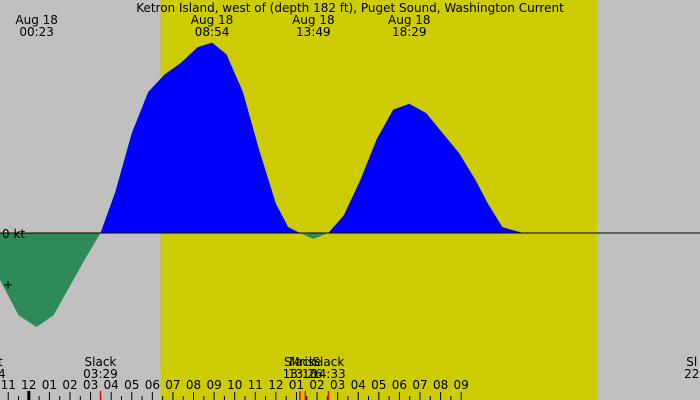  Describe the element at coordinates (313, 32) in the screenshot. I see `top-label-time: 13:49` at that location.